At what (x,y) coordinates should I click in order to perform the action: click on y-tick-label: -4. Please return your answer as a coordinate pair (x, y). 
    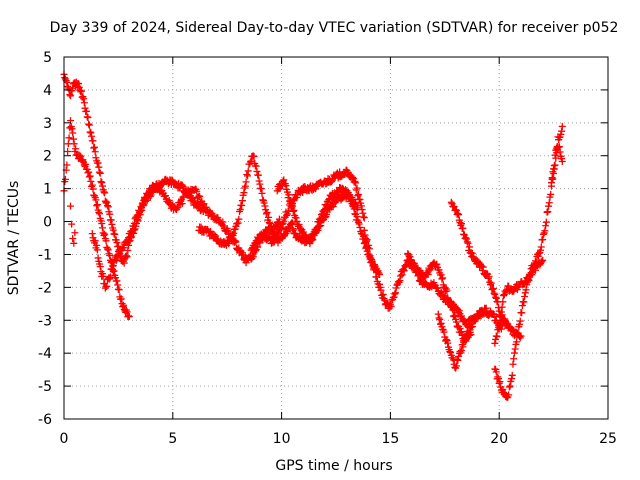
    Looking at the image, I should click on (45, 354).